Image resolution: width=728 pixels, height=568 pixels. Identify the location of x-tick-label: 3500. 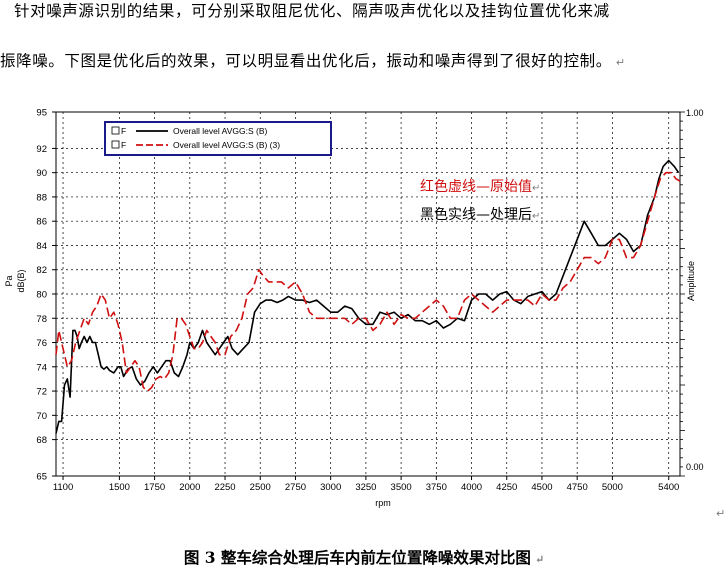
(401, 487).